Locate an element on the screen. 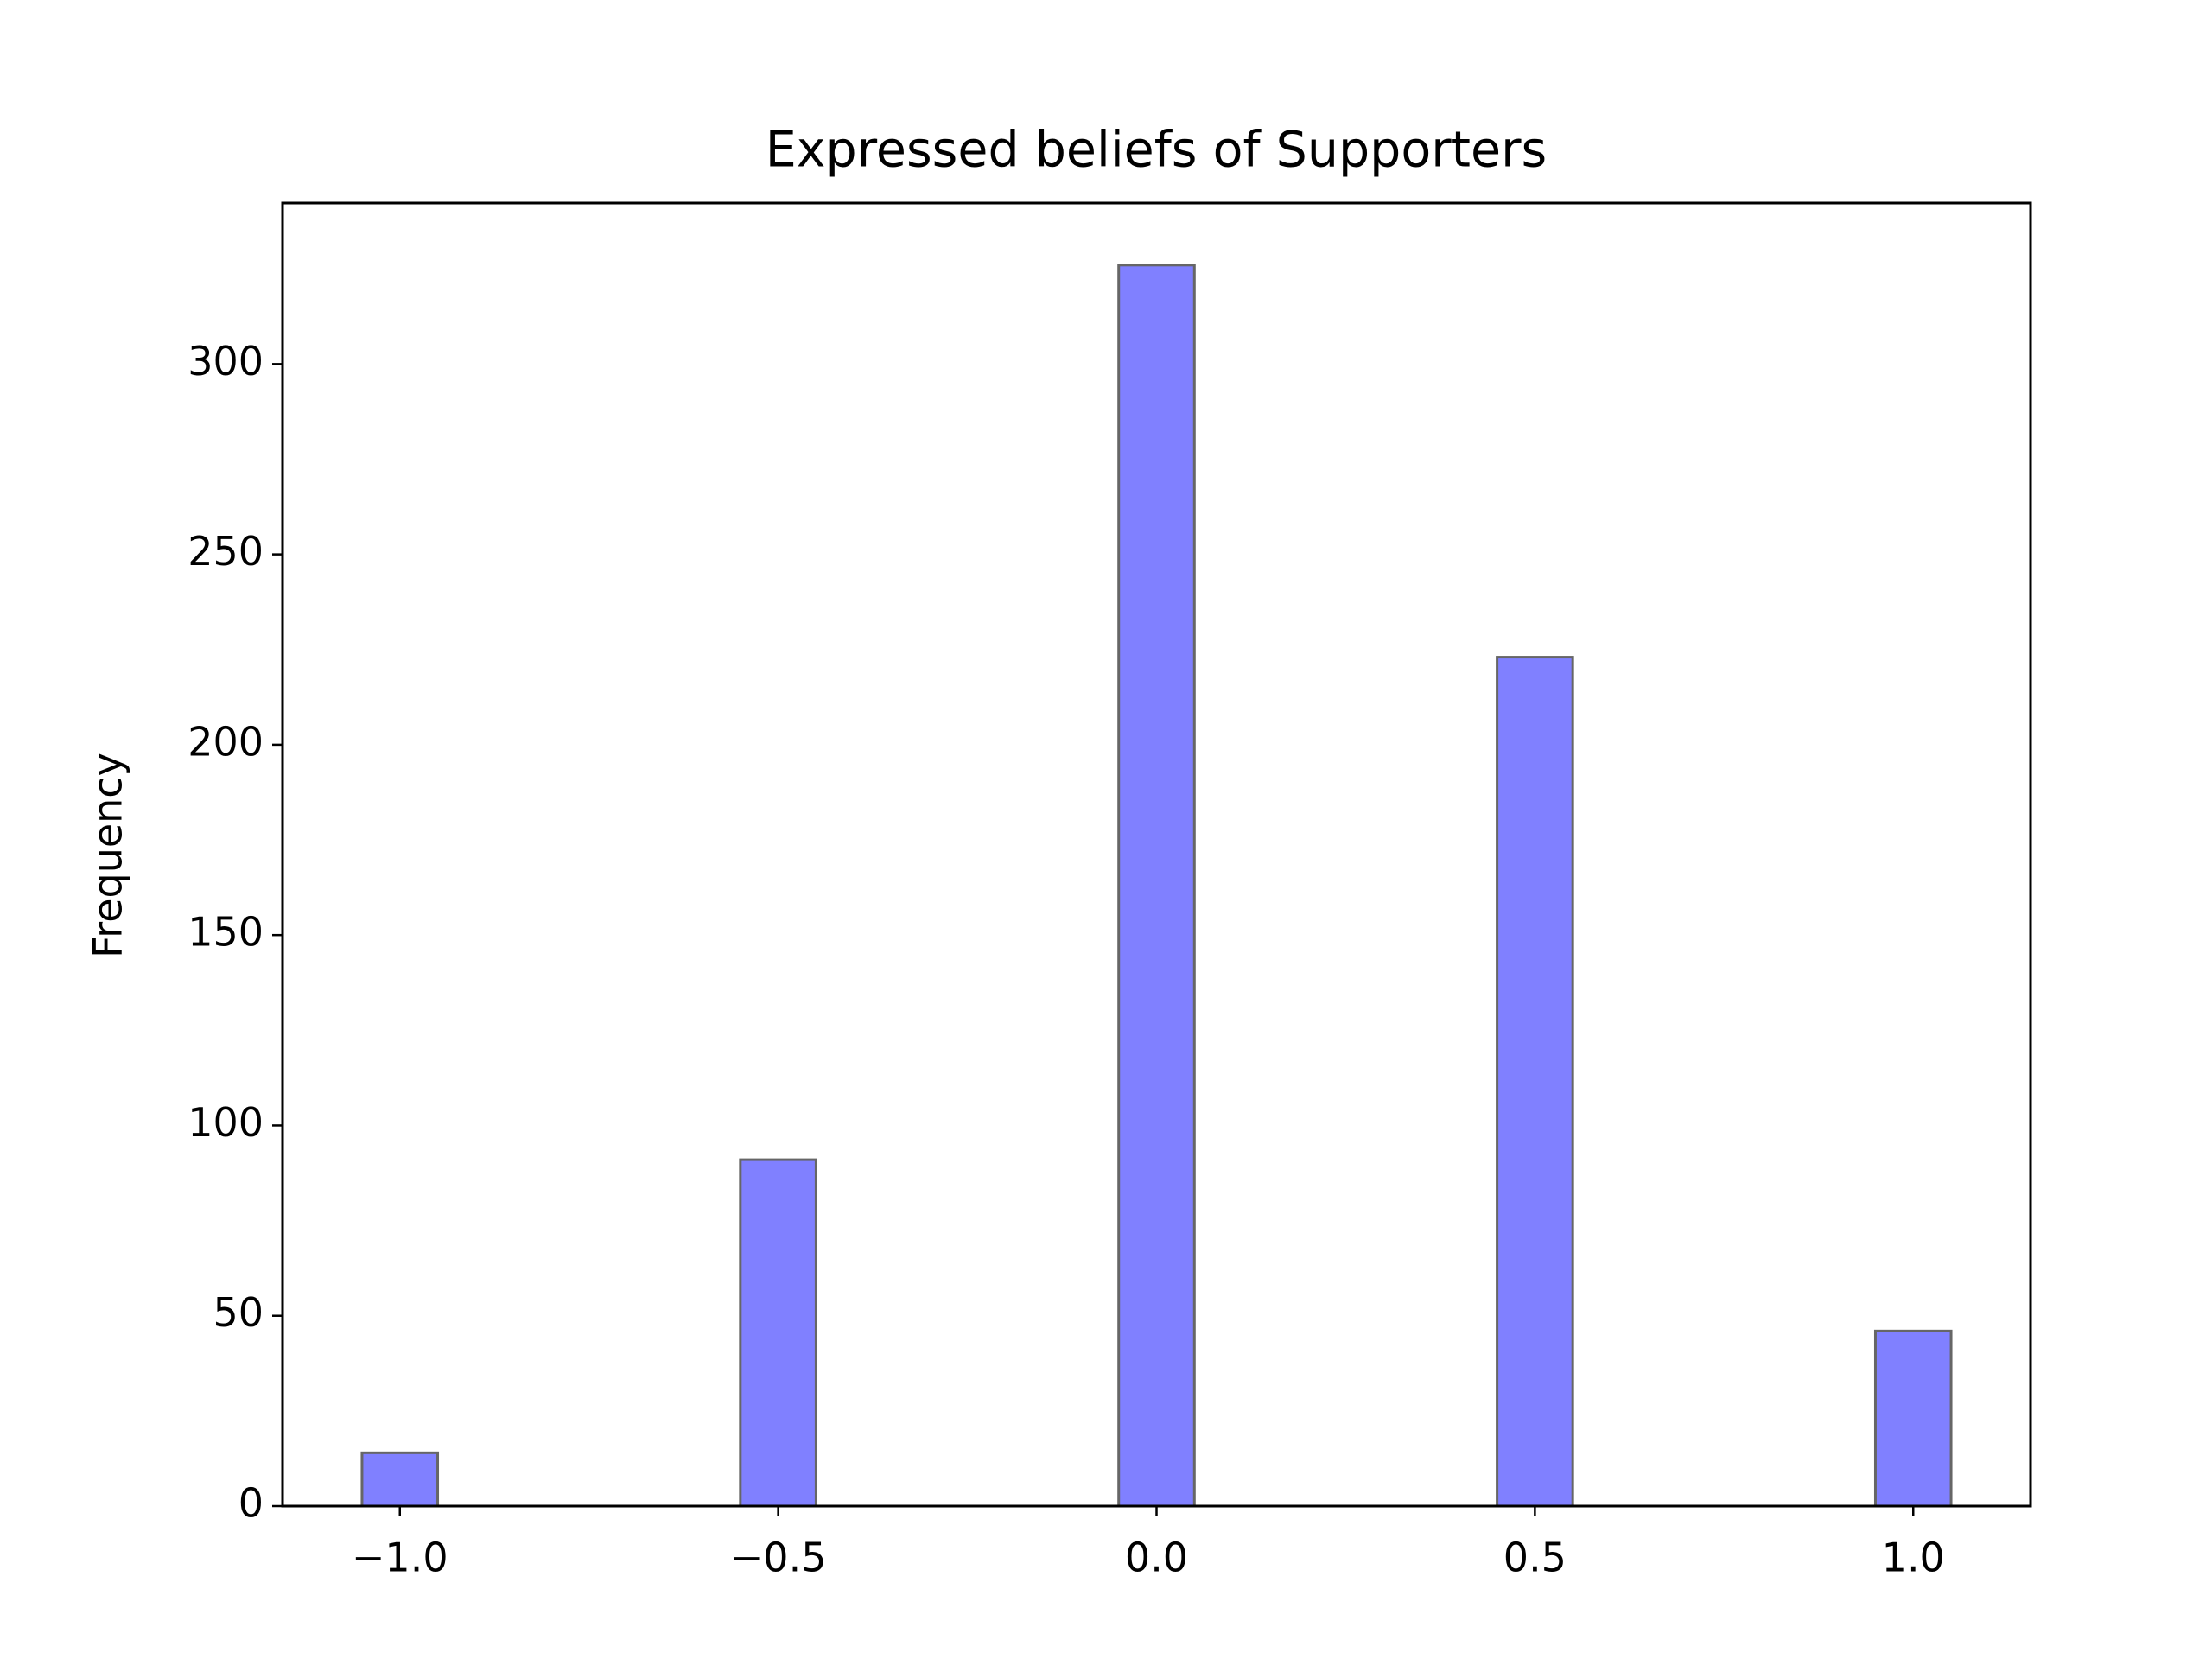 This screenshot has width=2212, height=1659. y-tick-label: 50 is located at coordinates (238, 1312).